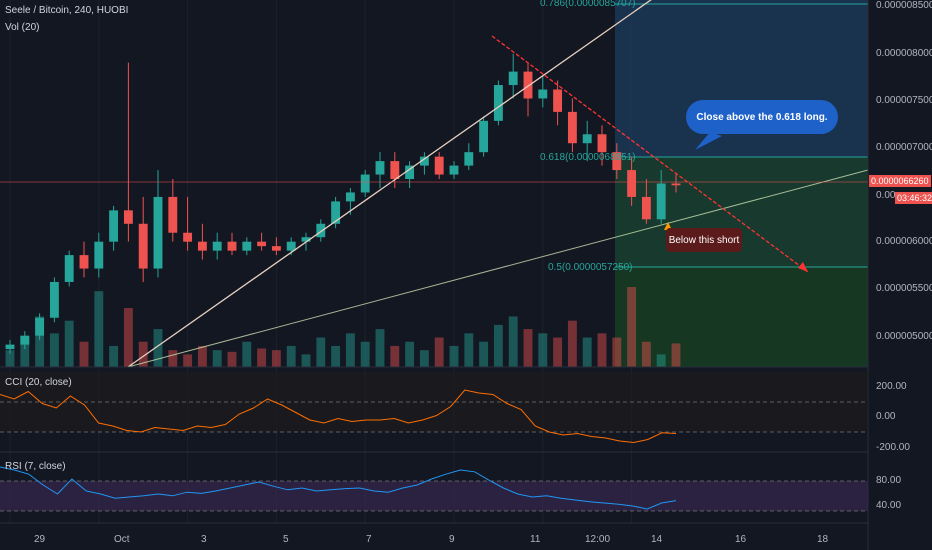 This screenshot has width=932, height=550. What do you see at coordinates (40, 539) in the screenshot?
I see `time-tick: 29` at bounding box center [40, 539].